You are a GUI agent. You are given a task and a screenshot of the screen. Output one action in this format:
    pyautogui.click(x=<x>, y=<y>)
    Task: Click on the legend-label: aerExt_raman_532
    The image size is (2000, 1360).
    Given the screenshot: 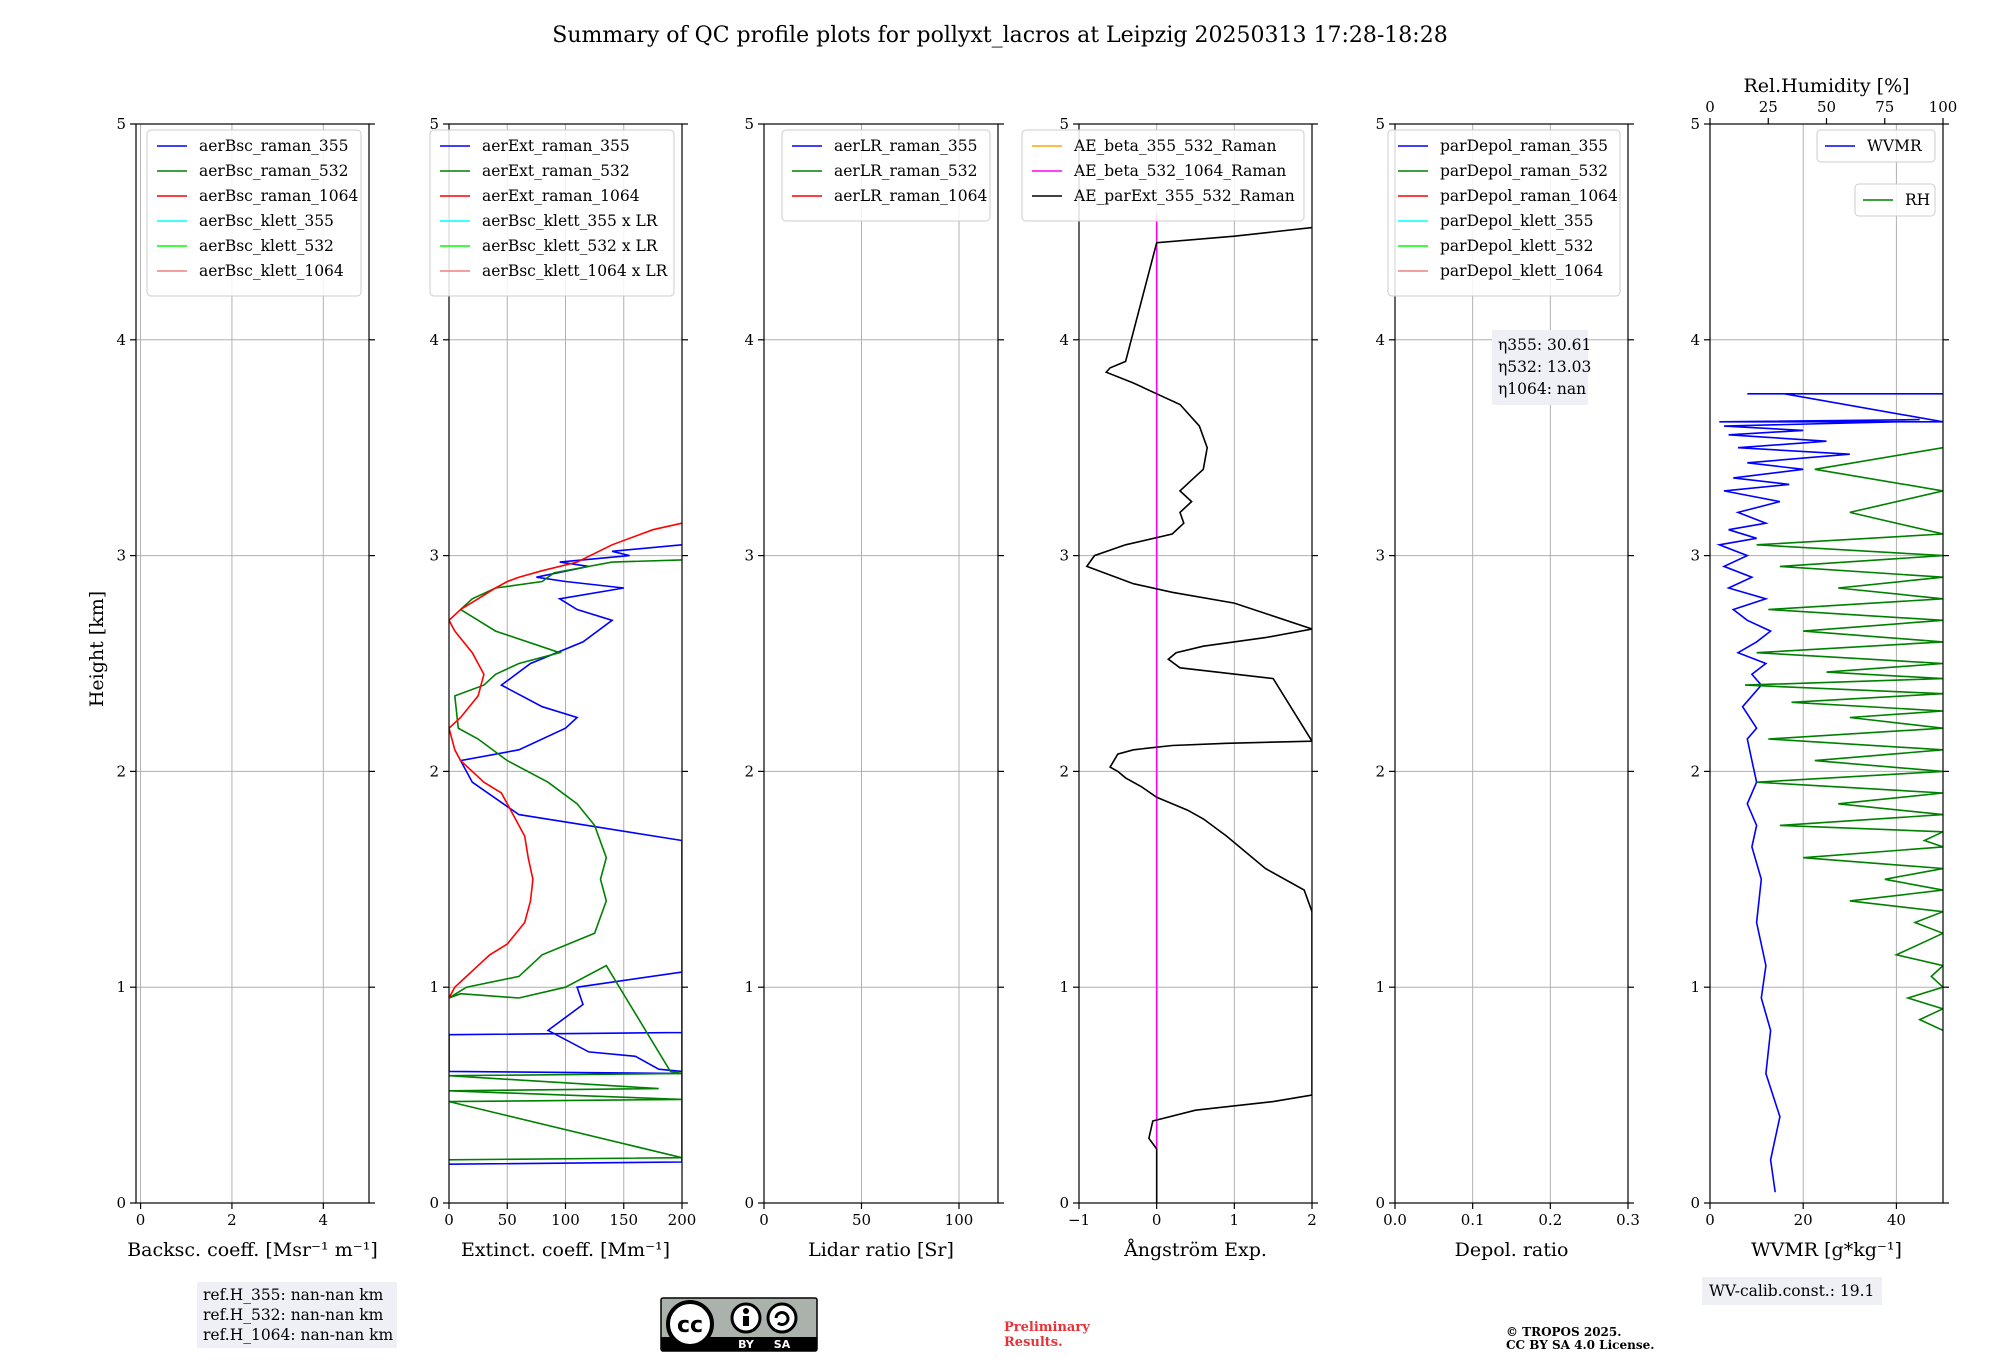 What is the action you would take?
    pyautogui.click(x=556, y=171)
    